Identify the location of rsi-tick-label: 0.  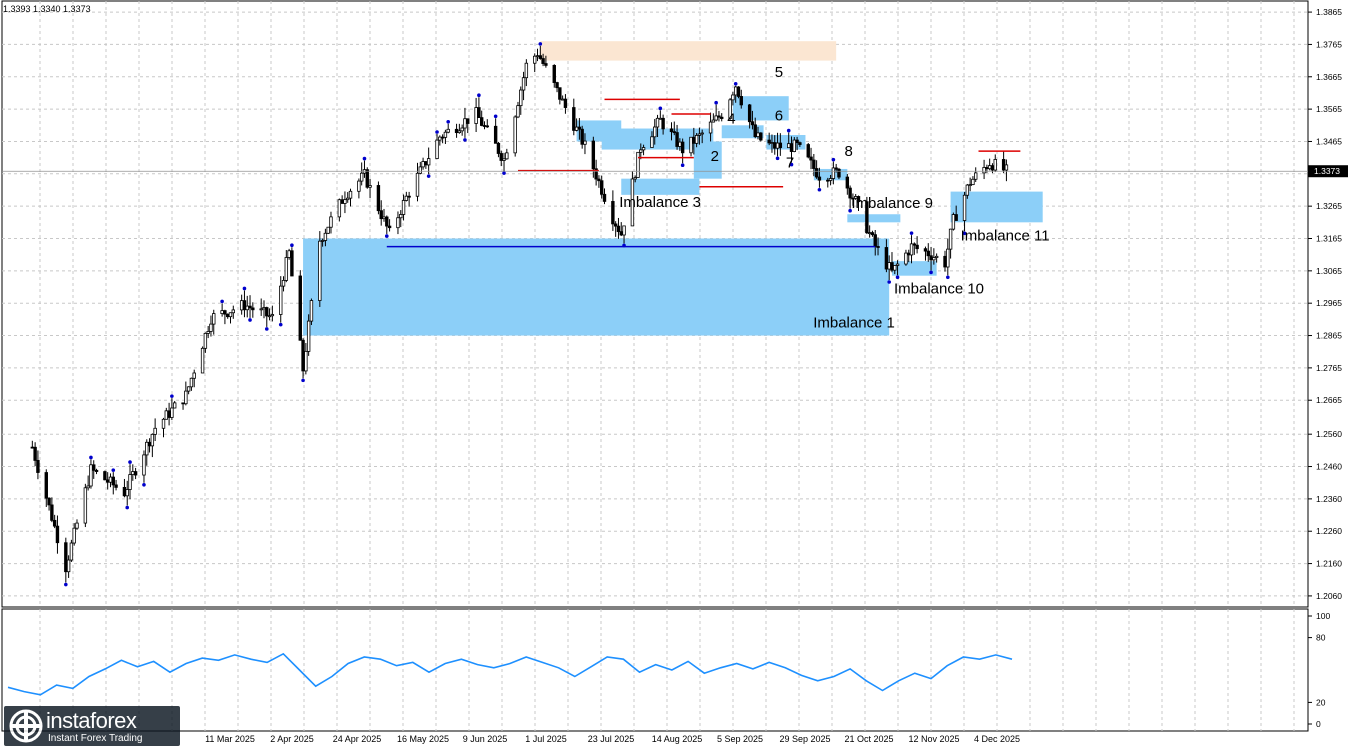
(1318, 724).